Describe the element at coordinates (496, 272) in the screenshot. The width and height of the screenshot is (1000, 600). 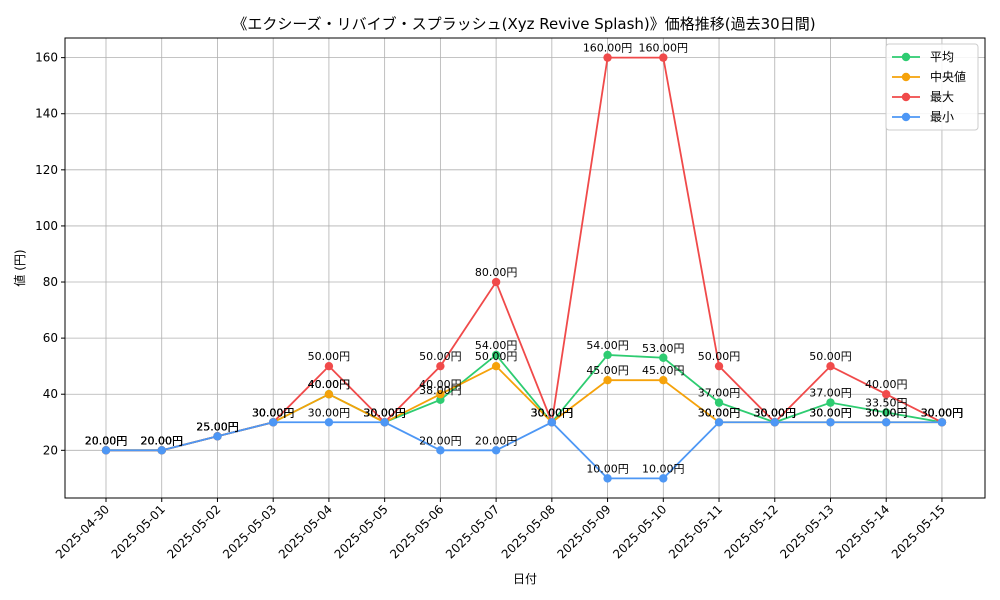
I see `data-label-max: 80.00円` at that location.